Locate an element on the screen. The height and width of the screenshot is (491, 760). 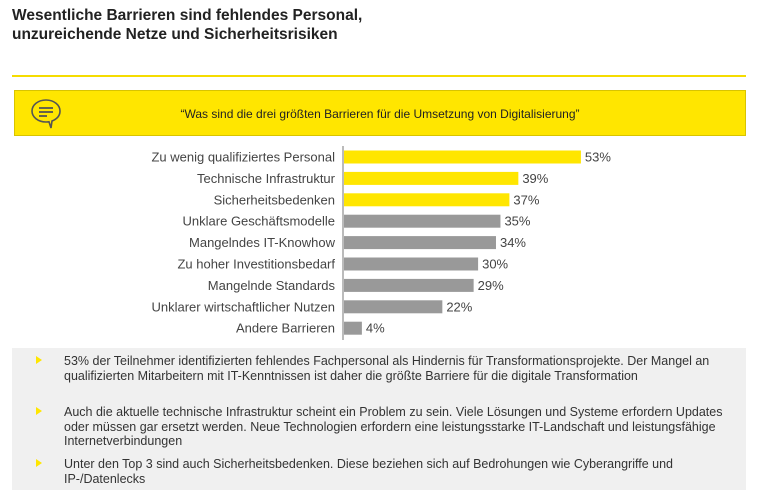
data-label: 30% is located at coordinates (495, 264).